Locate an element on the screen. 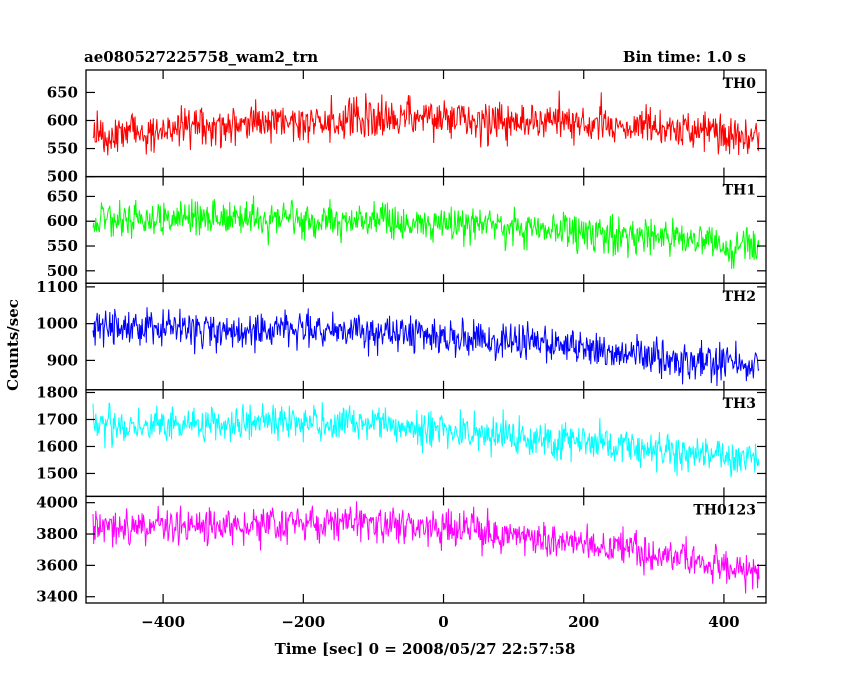 The image size is (850, 680). panel-label-th0123: TH0123 is located at coordinates (724, 510).